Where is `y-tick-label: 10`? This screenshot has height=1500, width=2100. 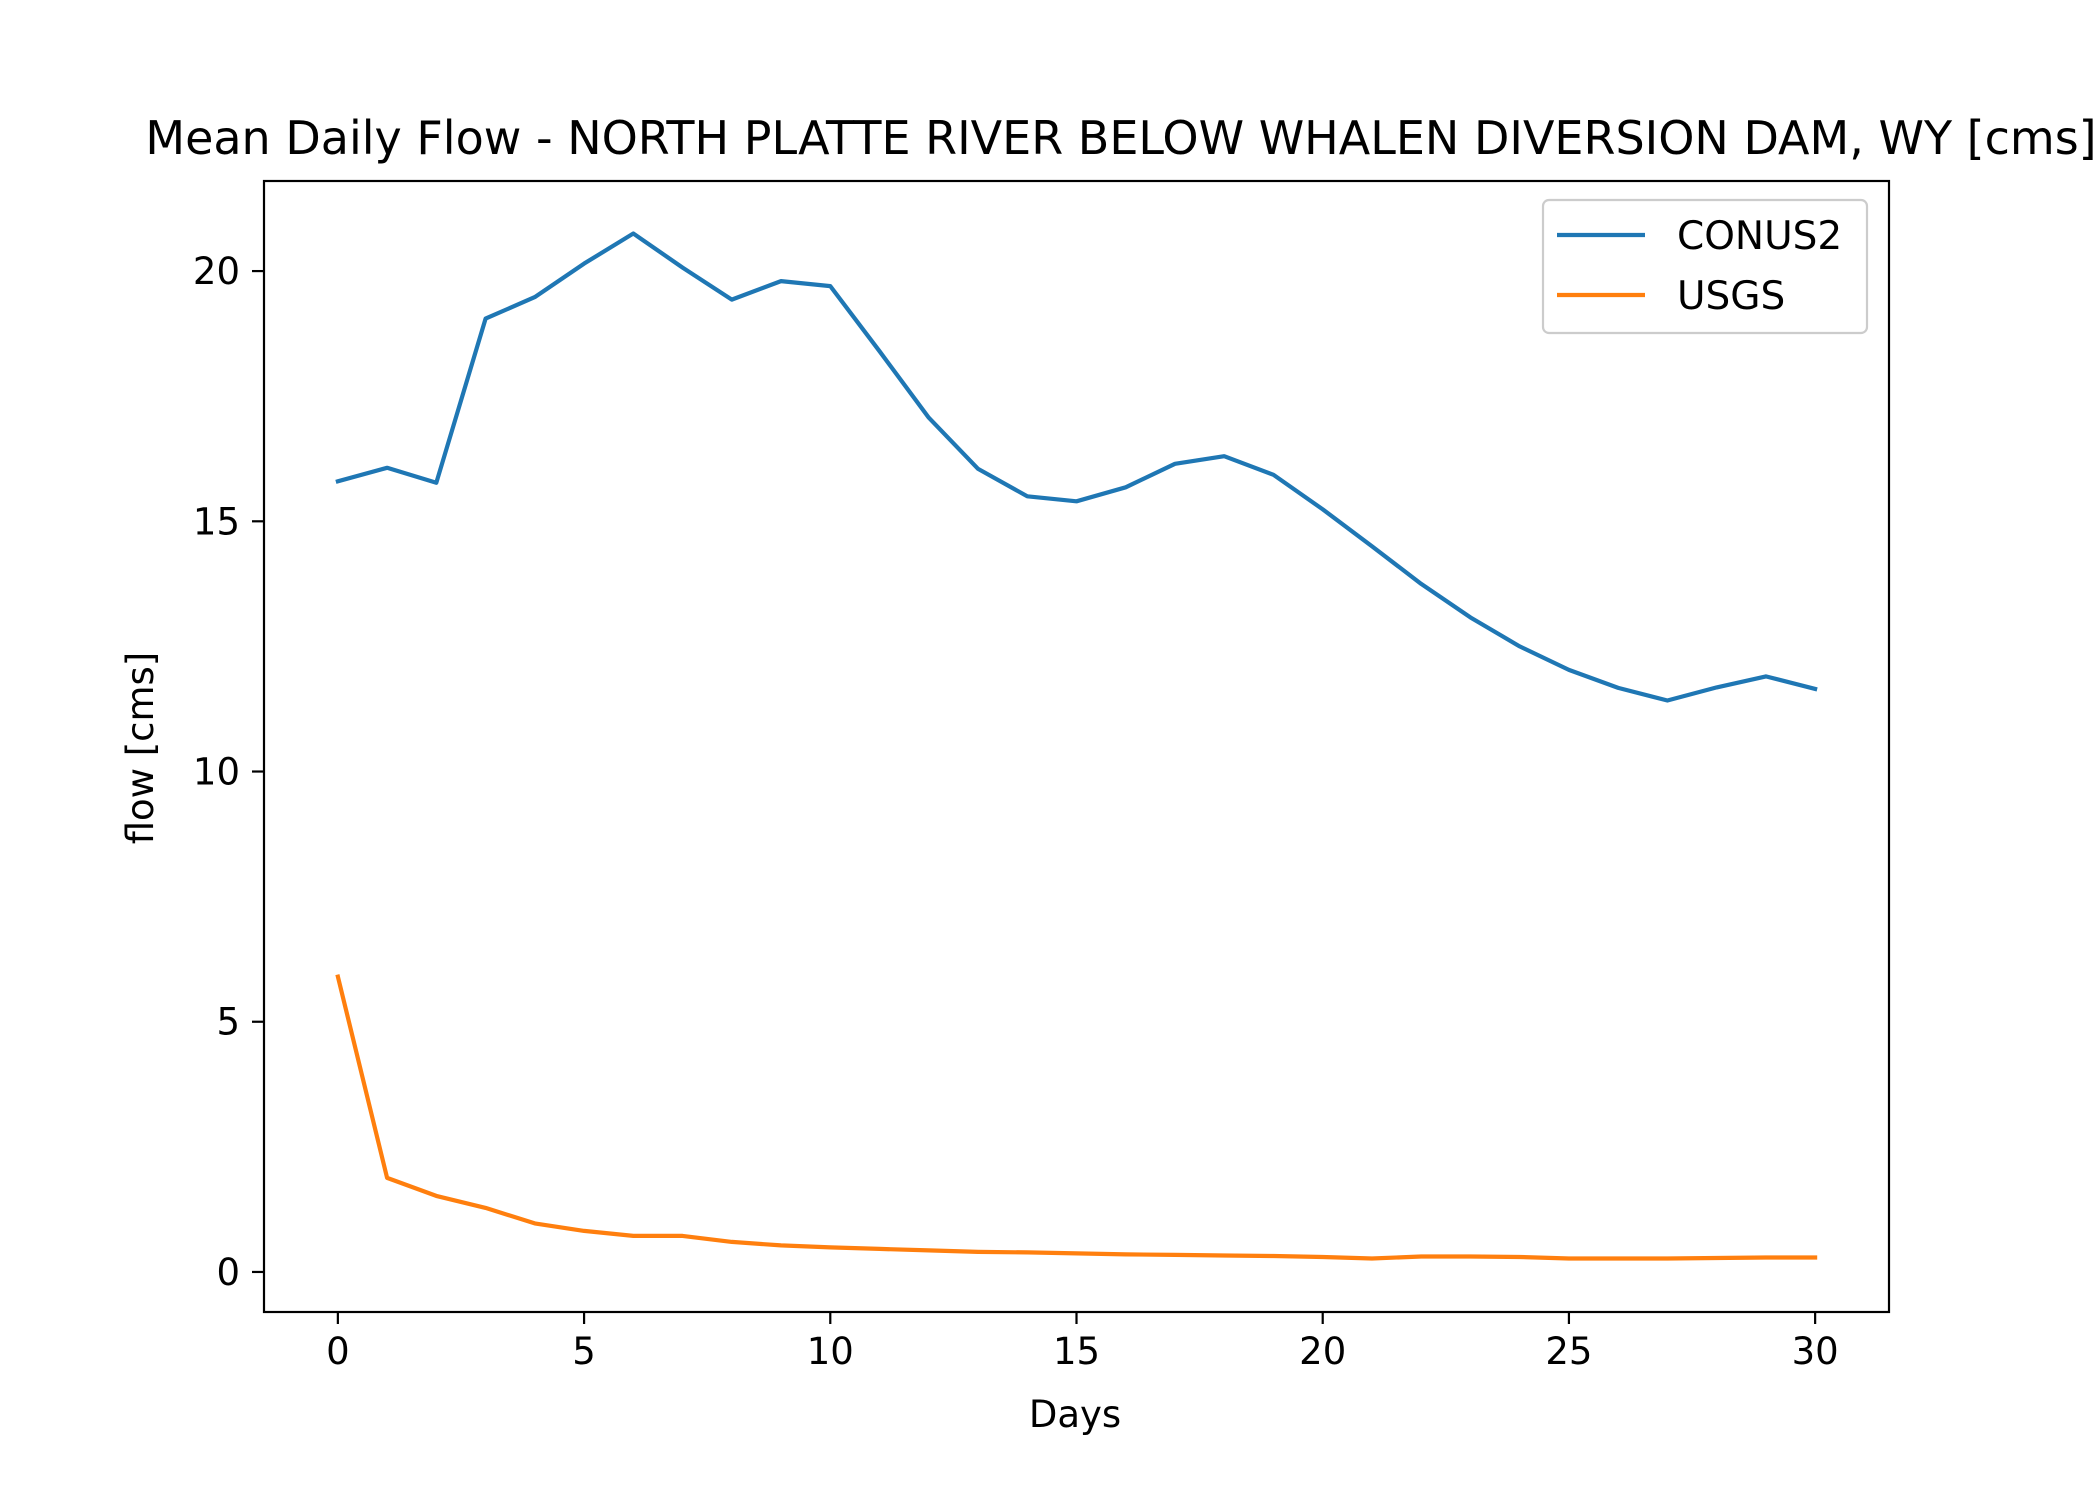
y-tick-label: 10 is located at coordinates (216, 772).